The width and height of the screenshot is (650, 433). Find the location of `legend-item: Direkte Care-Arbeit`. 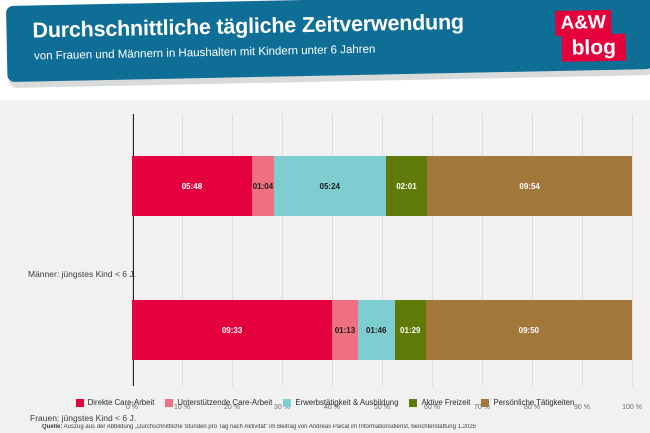

legend-item: Direkte Care-Arbeit is located at coordinates (115, 402).